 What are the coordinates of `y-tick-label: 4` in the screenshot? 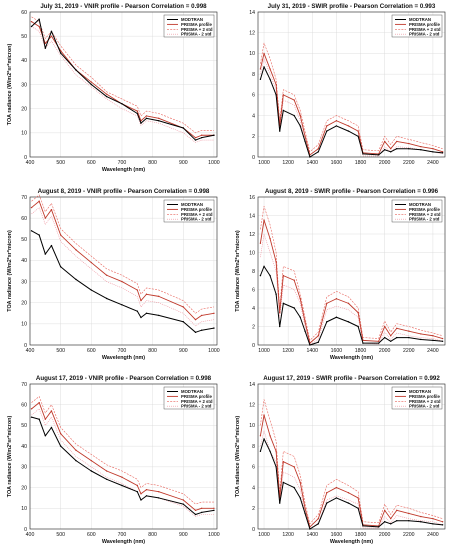 It's located at (253, 488).